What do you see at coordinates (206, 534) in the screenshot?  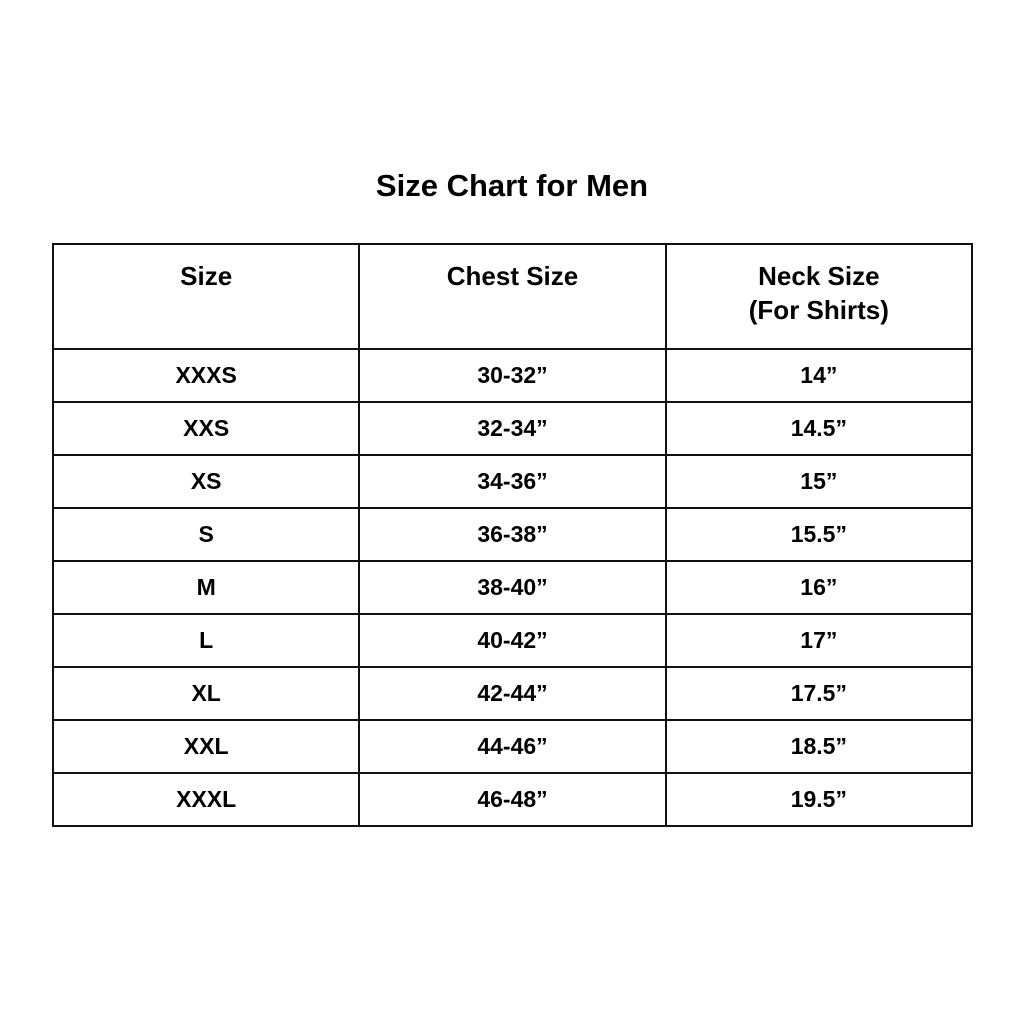 I see `cell-size: S` at bounding box center [206, 534].